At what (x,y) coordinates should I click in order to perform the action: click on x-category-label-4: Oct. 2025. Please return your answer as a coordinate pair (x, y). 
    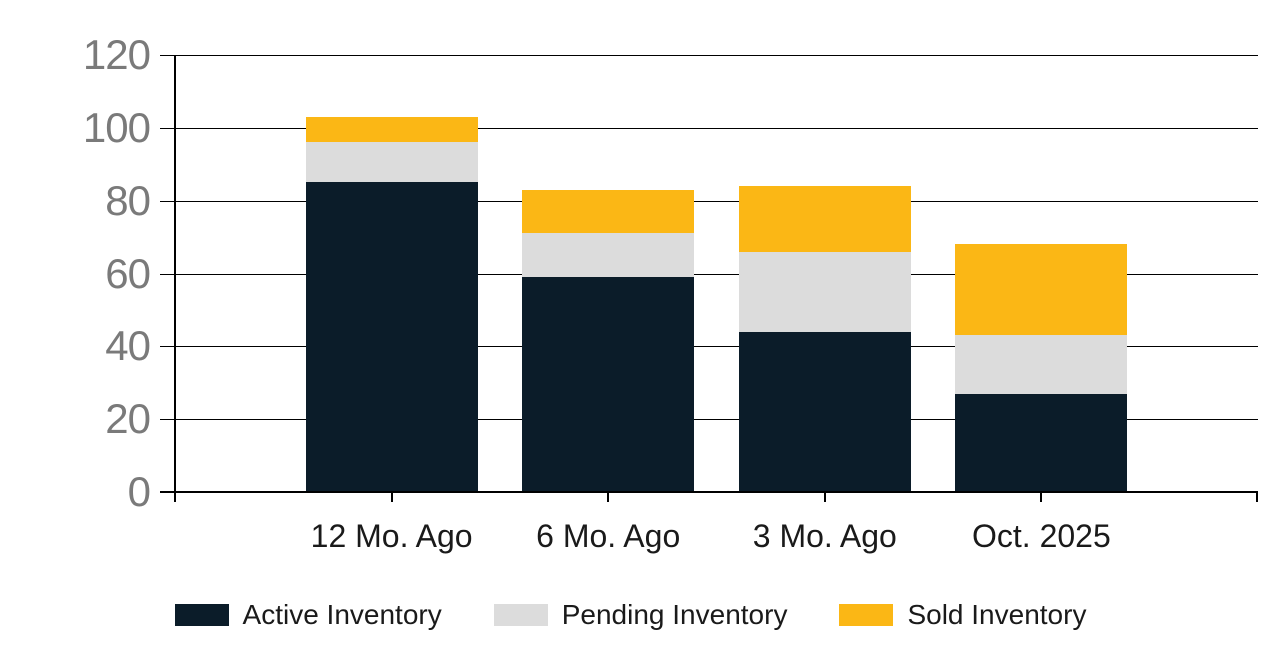
    Looking at the image, I should click on (1041, 536).